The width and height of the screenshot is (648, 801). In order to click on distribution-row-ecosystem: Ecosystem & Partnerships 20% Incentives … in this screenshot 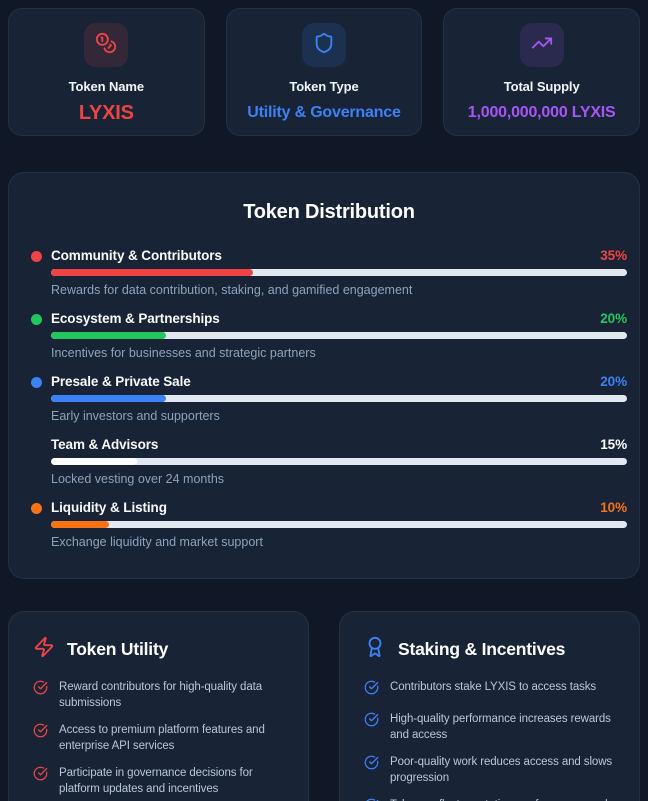, I will do `click(329, 335)`.